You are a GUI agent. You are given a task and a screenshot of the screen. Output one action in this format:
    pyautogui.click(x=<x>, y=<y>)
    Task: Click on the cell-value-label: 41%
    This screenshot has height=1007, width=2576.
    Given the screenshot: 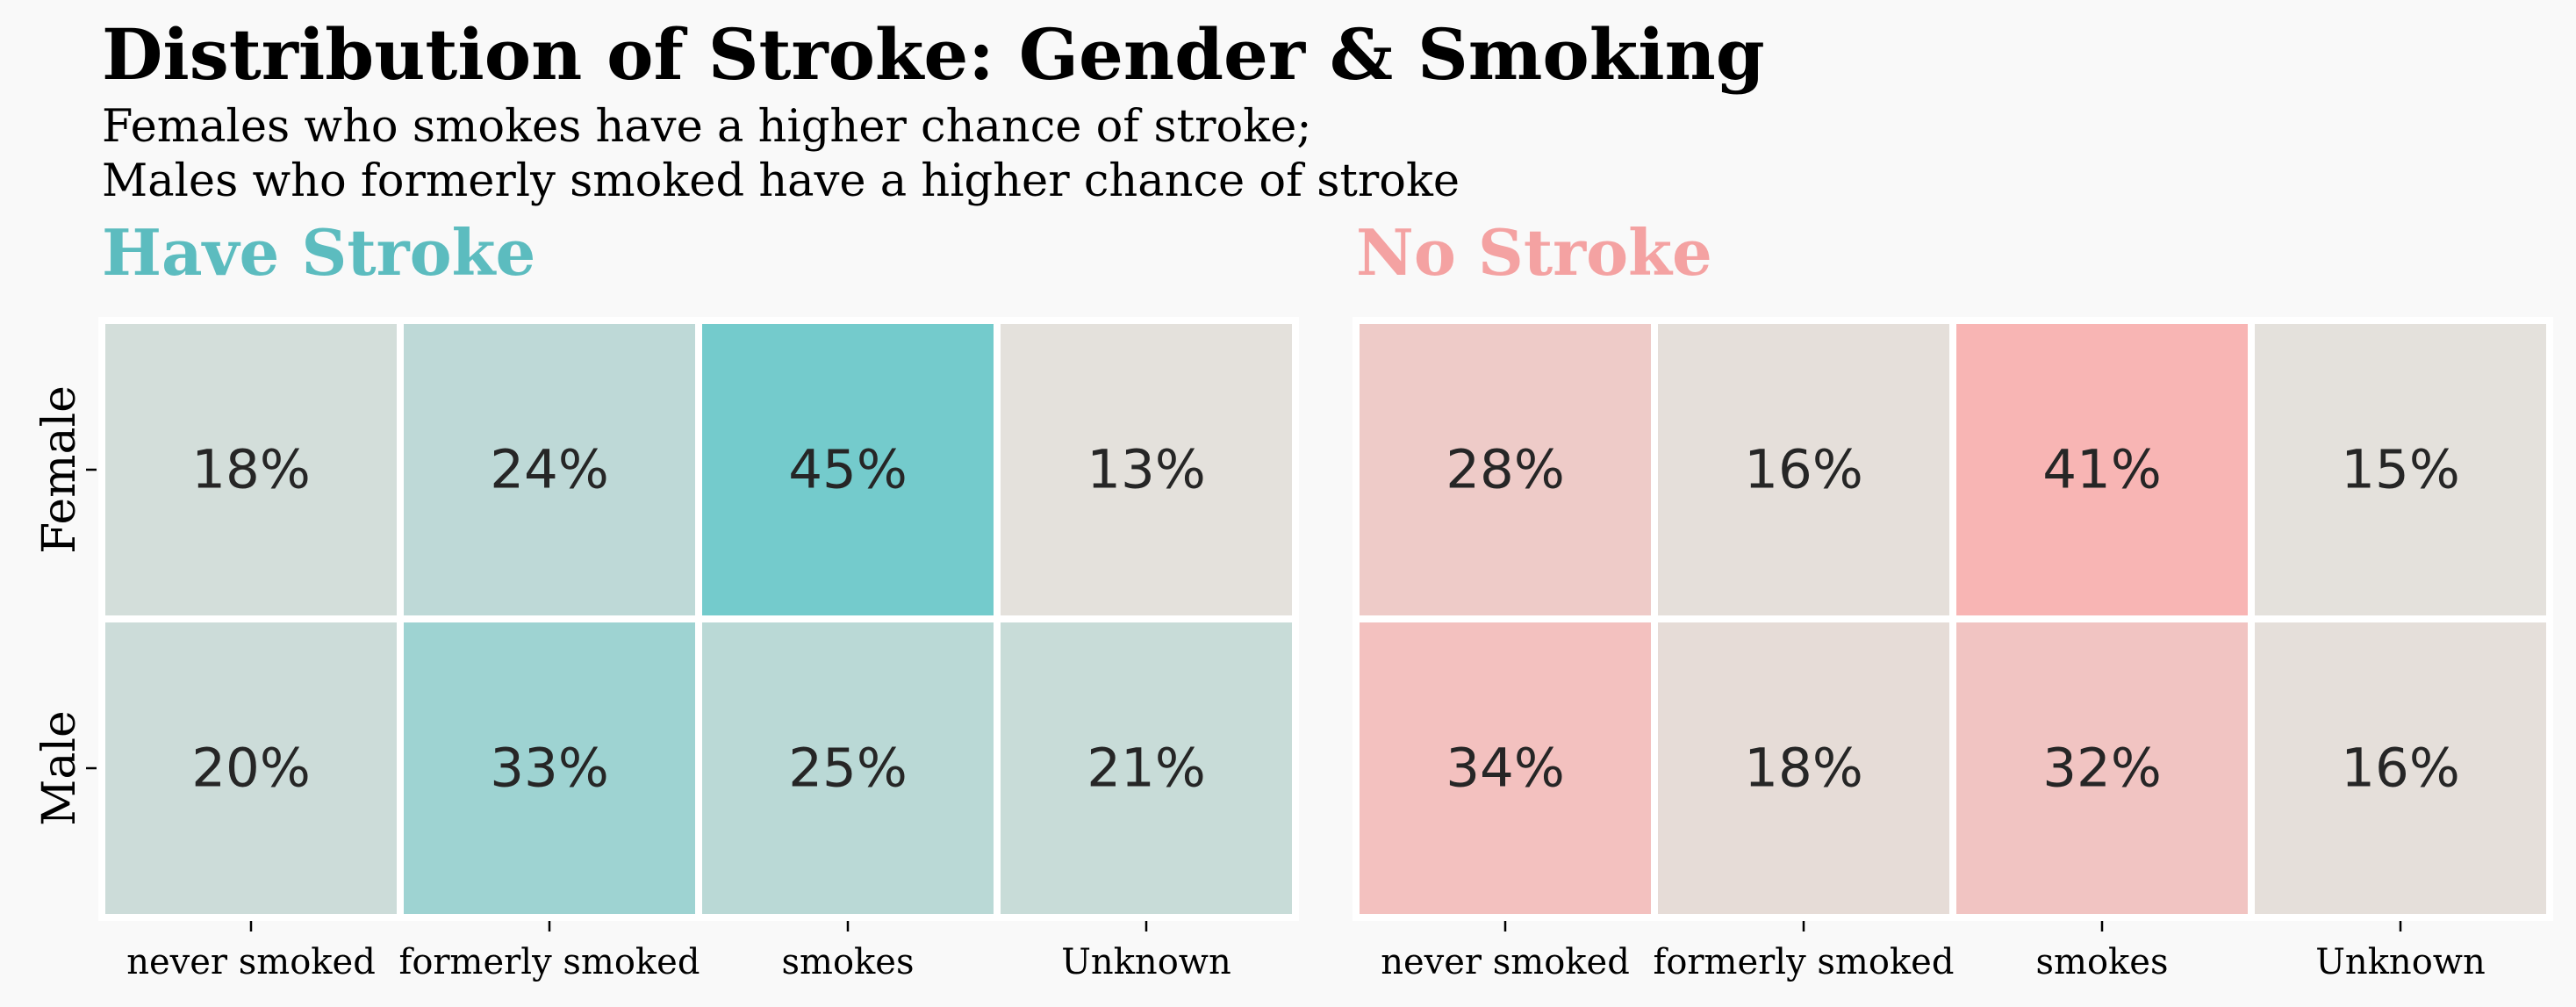 What is the action you would take?
    pyautogui.click(x=2102, y=470)
    